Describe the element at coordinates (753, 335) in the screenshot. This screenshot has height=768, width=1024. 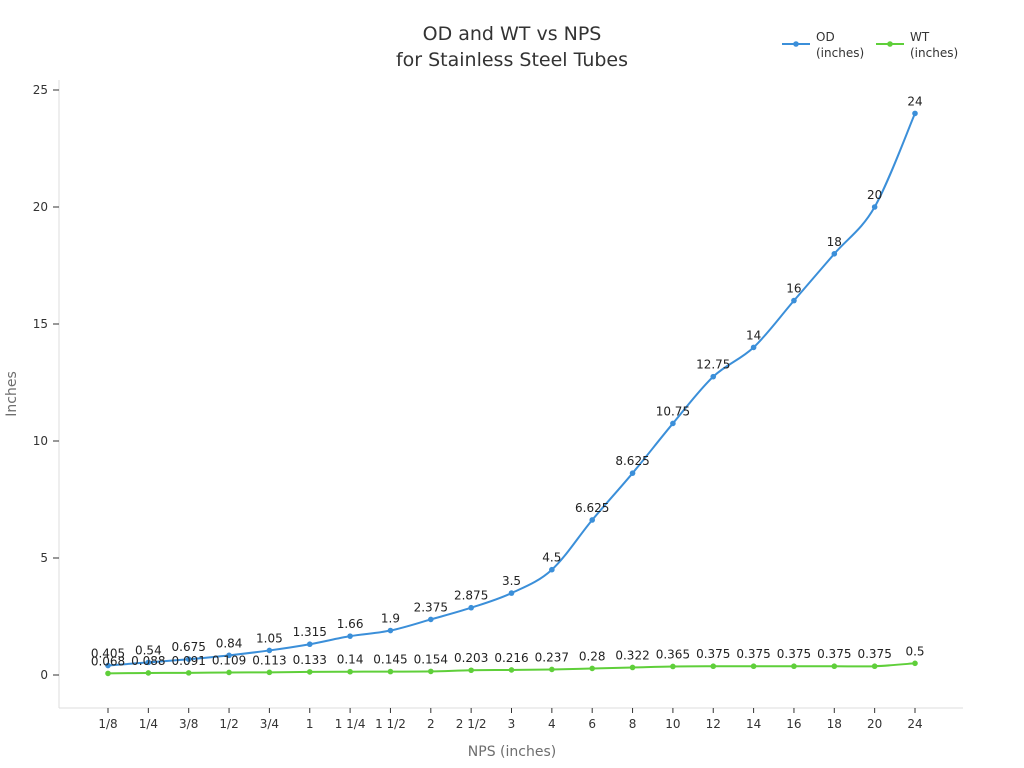
I see `od-data-label: 14` at that location.